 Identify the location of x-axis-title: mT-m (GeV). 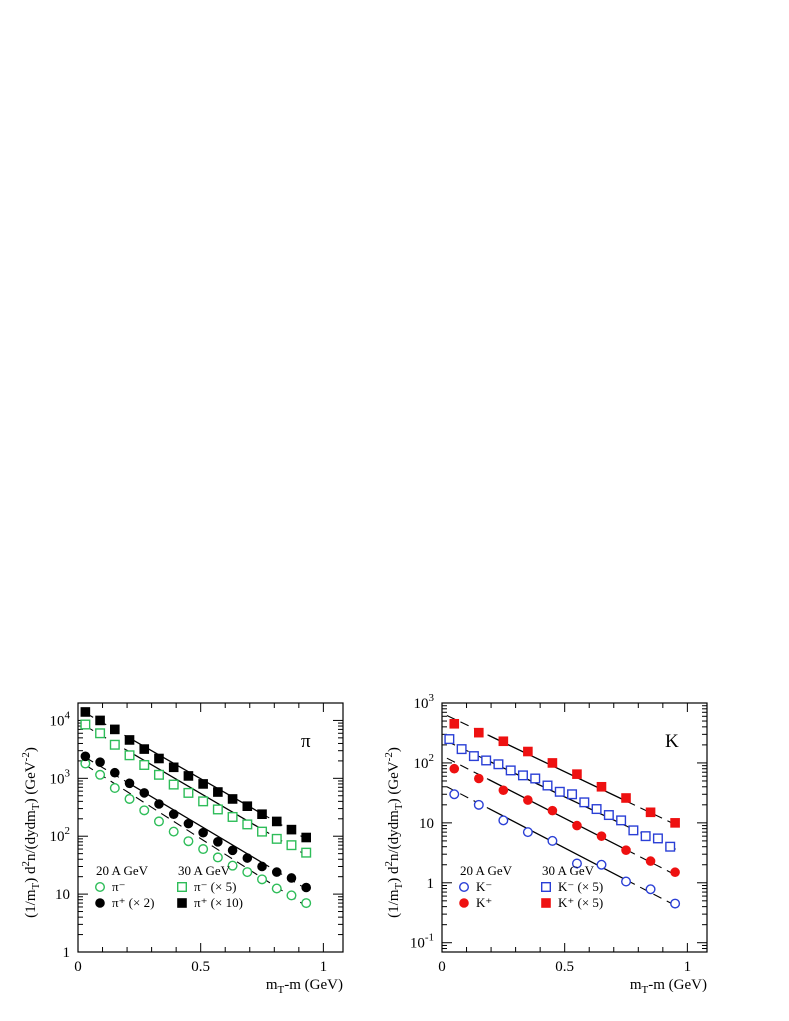
(304, 986).